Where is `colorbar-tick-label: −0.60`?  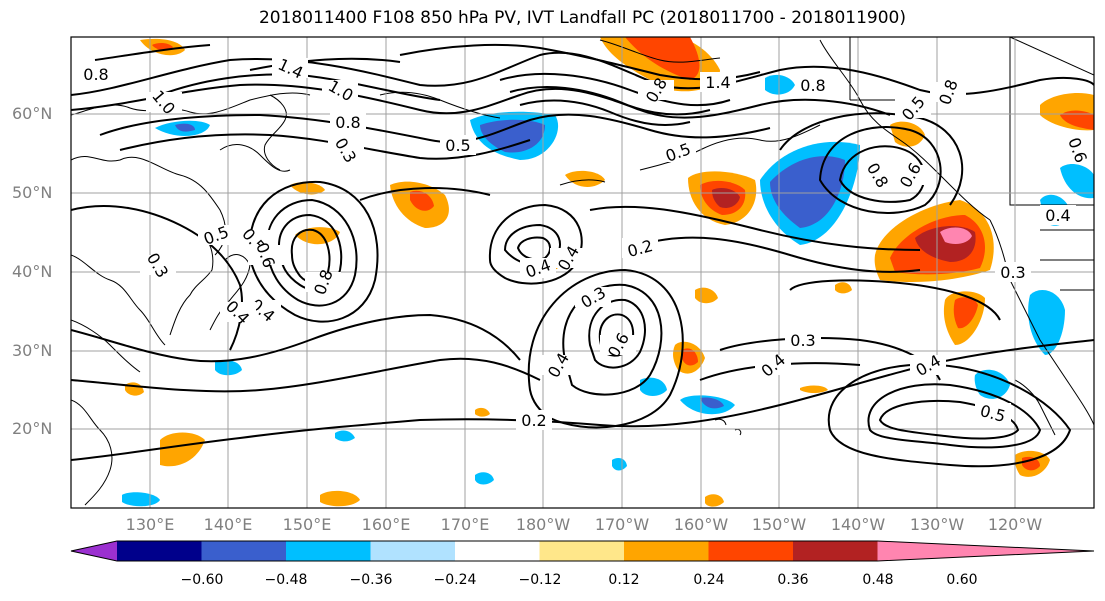 colorbar-tick-label: −0.60 is located at coordinates (202, 580).